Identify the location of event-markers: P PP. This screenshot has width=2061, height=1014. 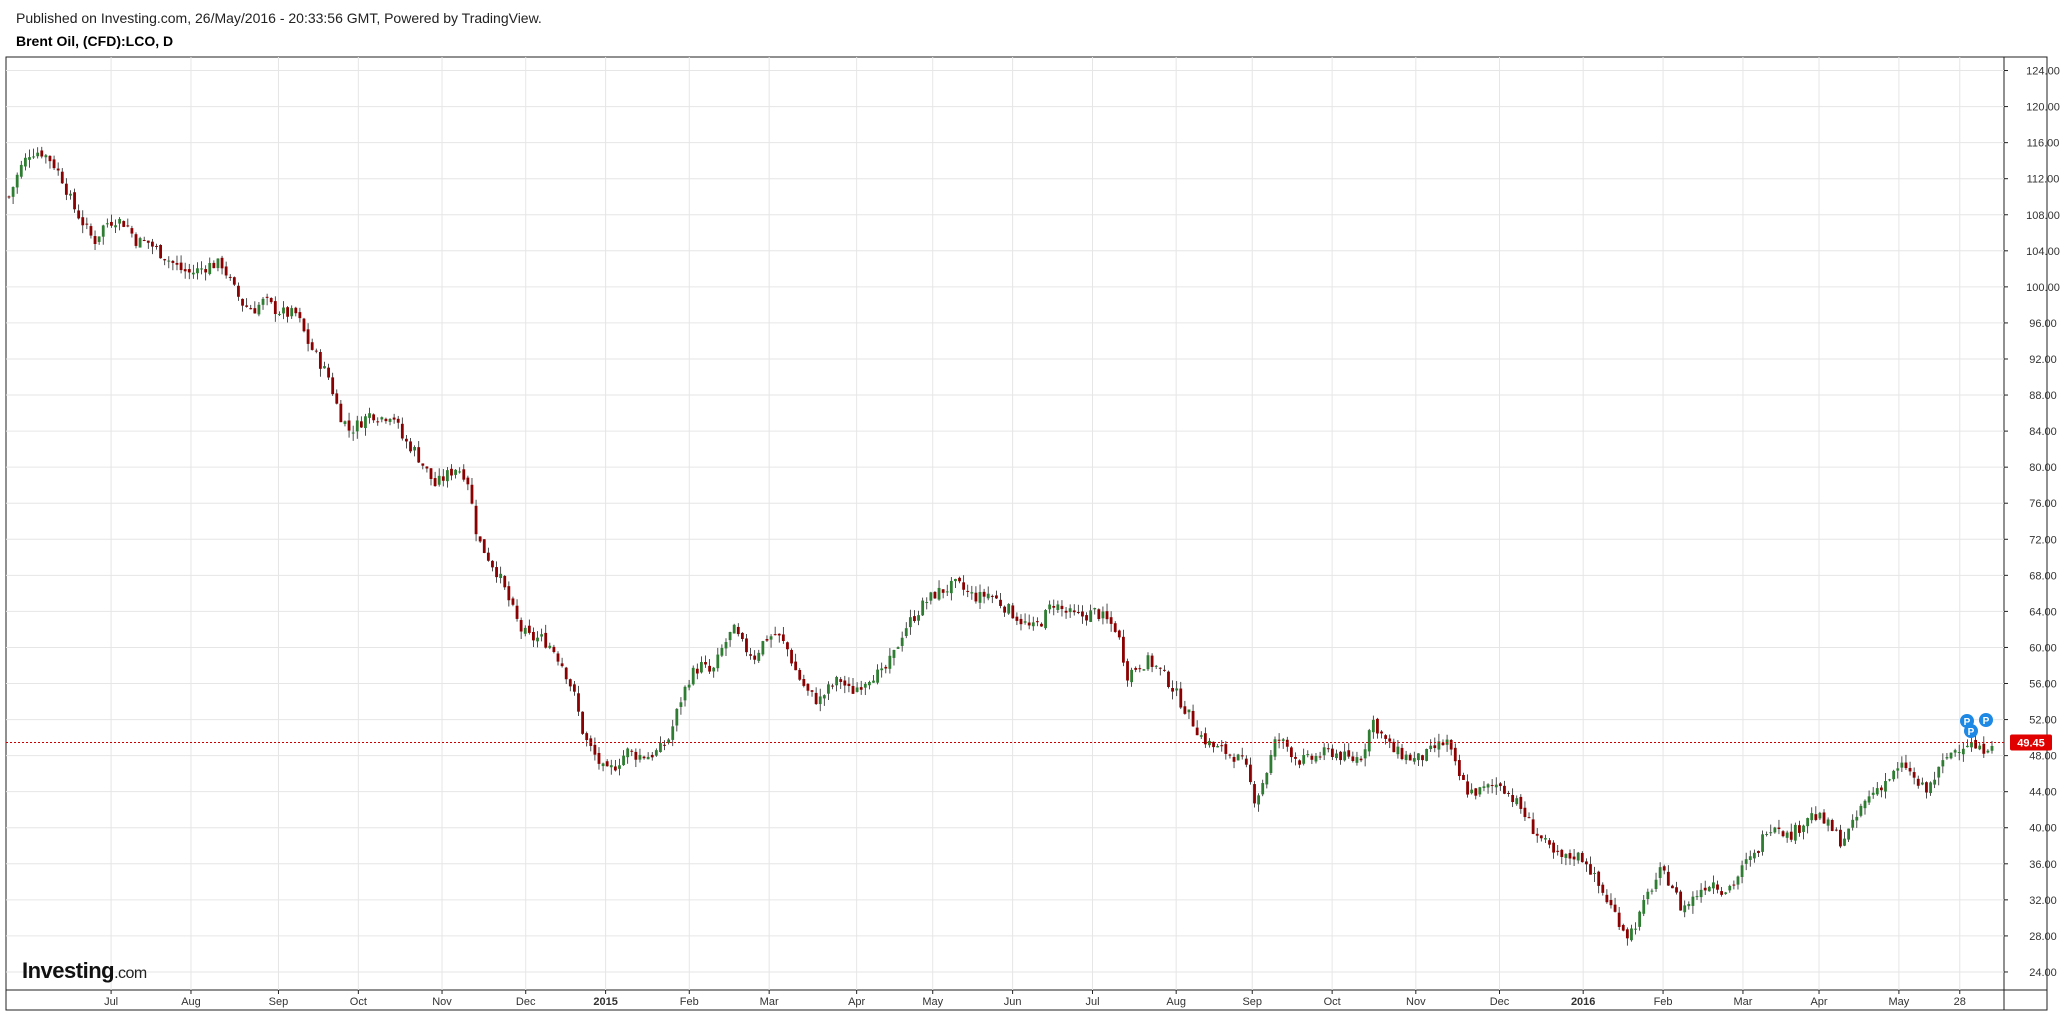
(1976, 725).